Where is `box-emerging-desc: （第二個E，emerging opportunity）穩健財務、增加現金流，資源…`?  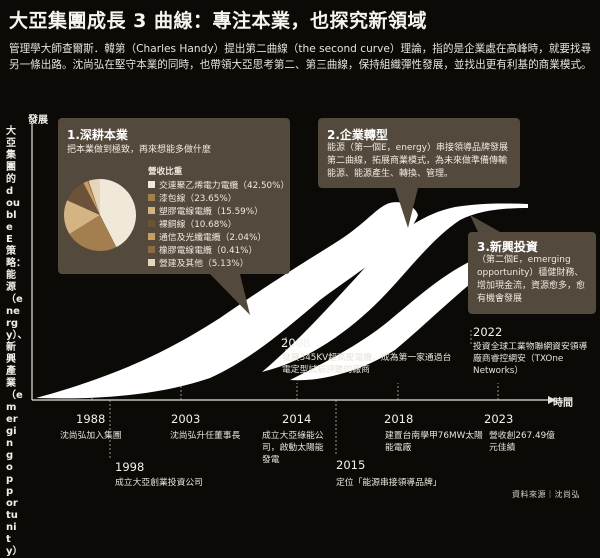
box-emerging-desc: （第二個E，emerging opportunity）穩健財務、增加現金流，資源… is located at coordinates (531, 279).